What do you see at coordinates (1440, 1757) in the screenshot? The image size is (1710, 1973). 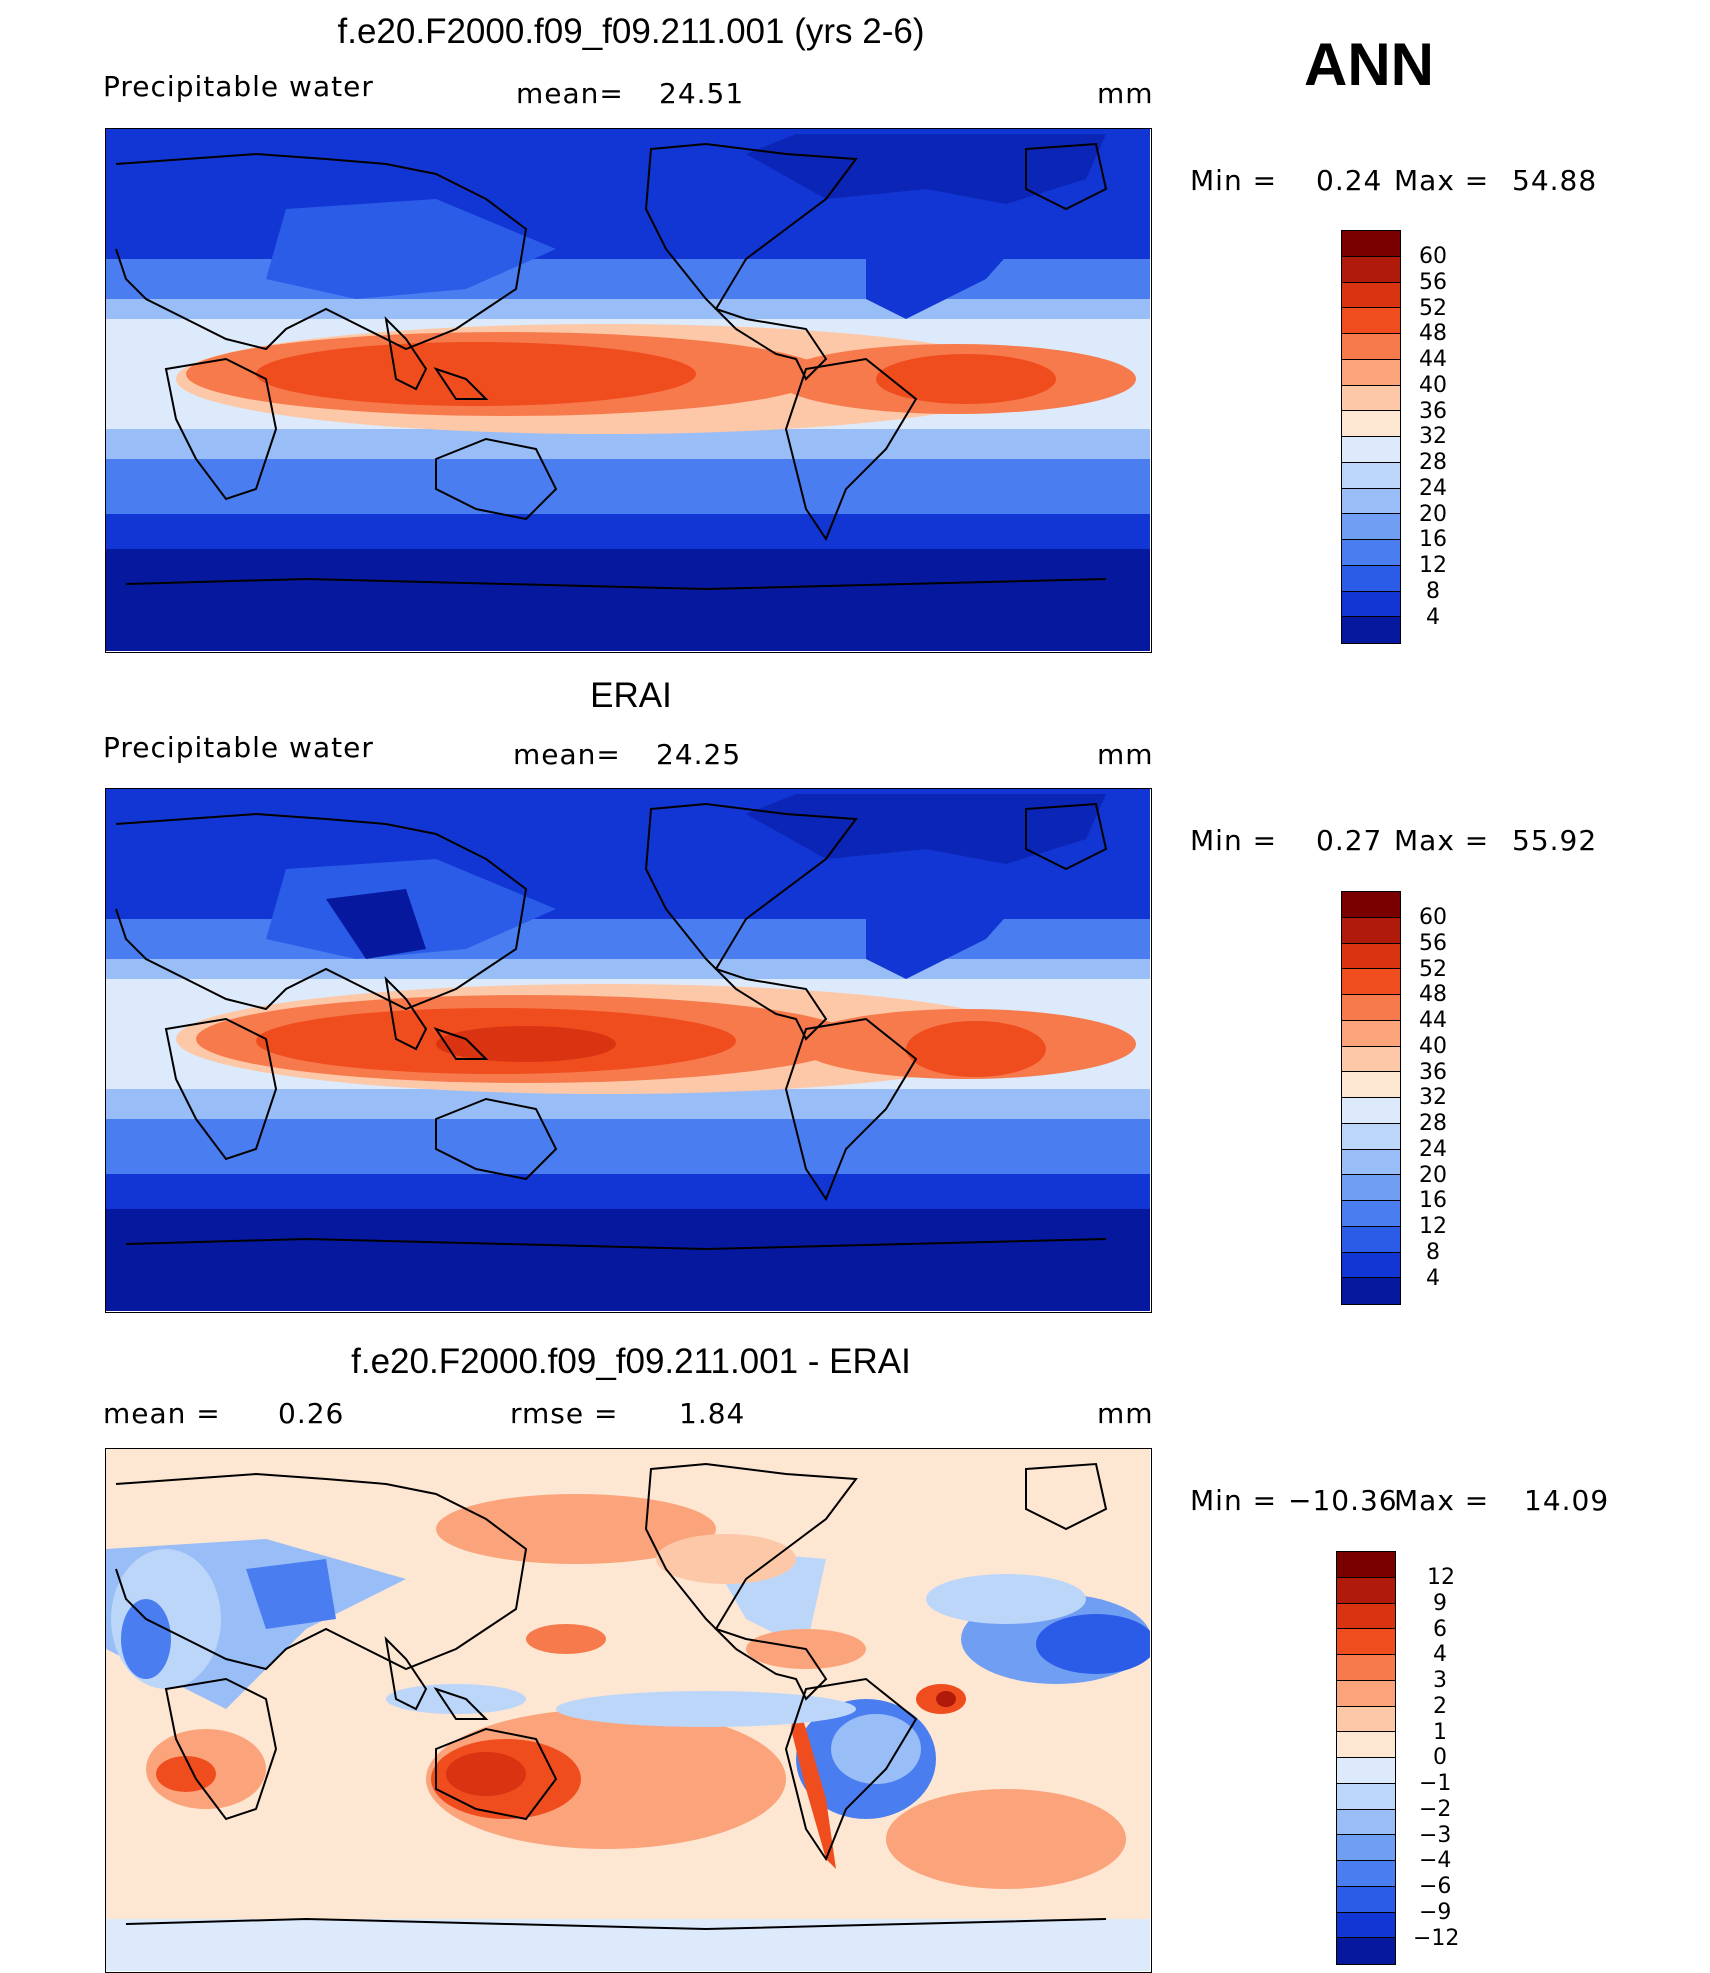 I see `panel3-cbar-tick: 0` at bounding box center [1440, 1757].